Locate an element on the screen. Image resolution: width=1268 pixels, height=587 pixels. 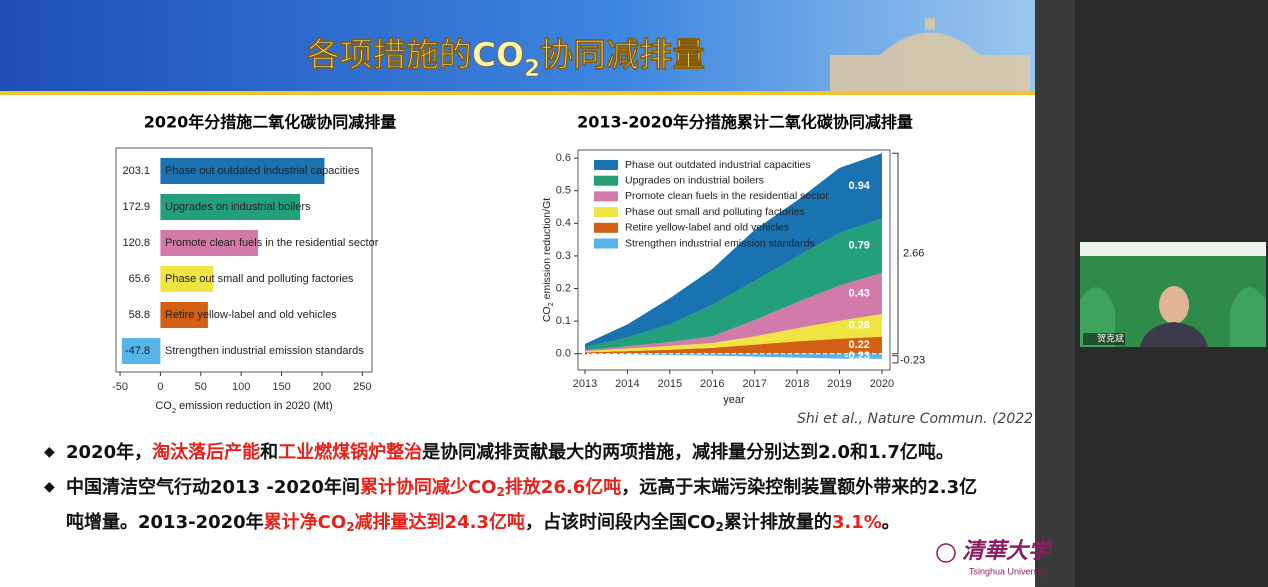
segment-label: 0.79 is located at coordinates (859, 246).